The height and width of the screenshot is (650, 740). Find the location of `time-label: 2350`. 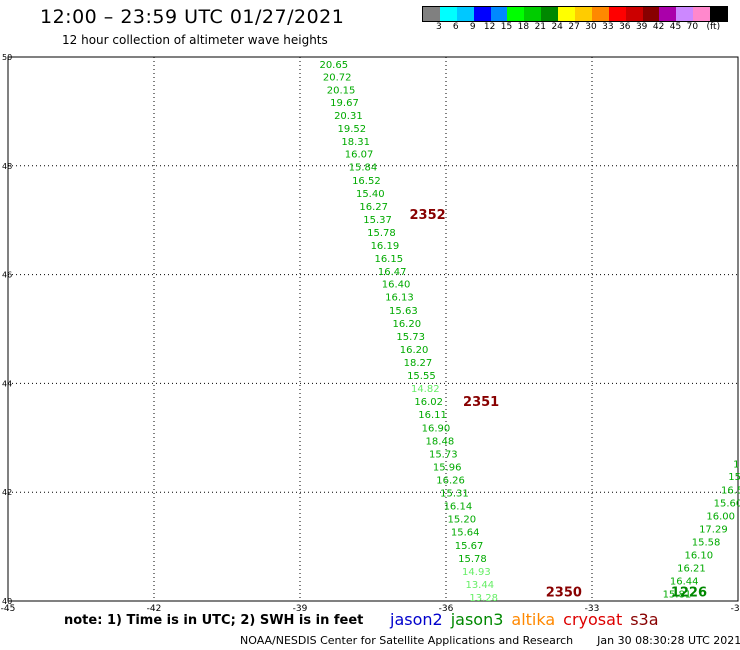

time-label: 2350 is located at coordinates (564, 593).